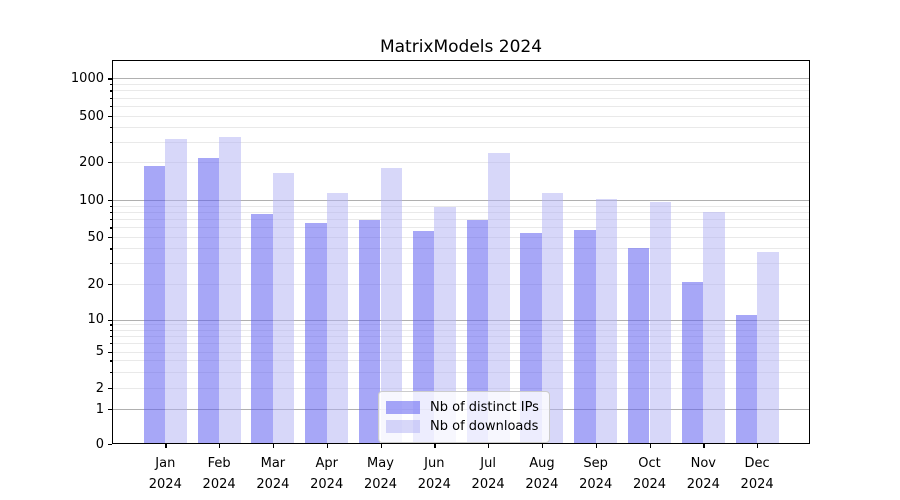  I want to click on bar-distinct-ips-mar, so click(262, 328).